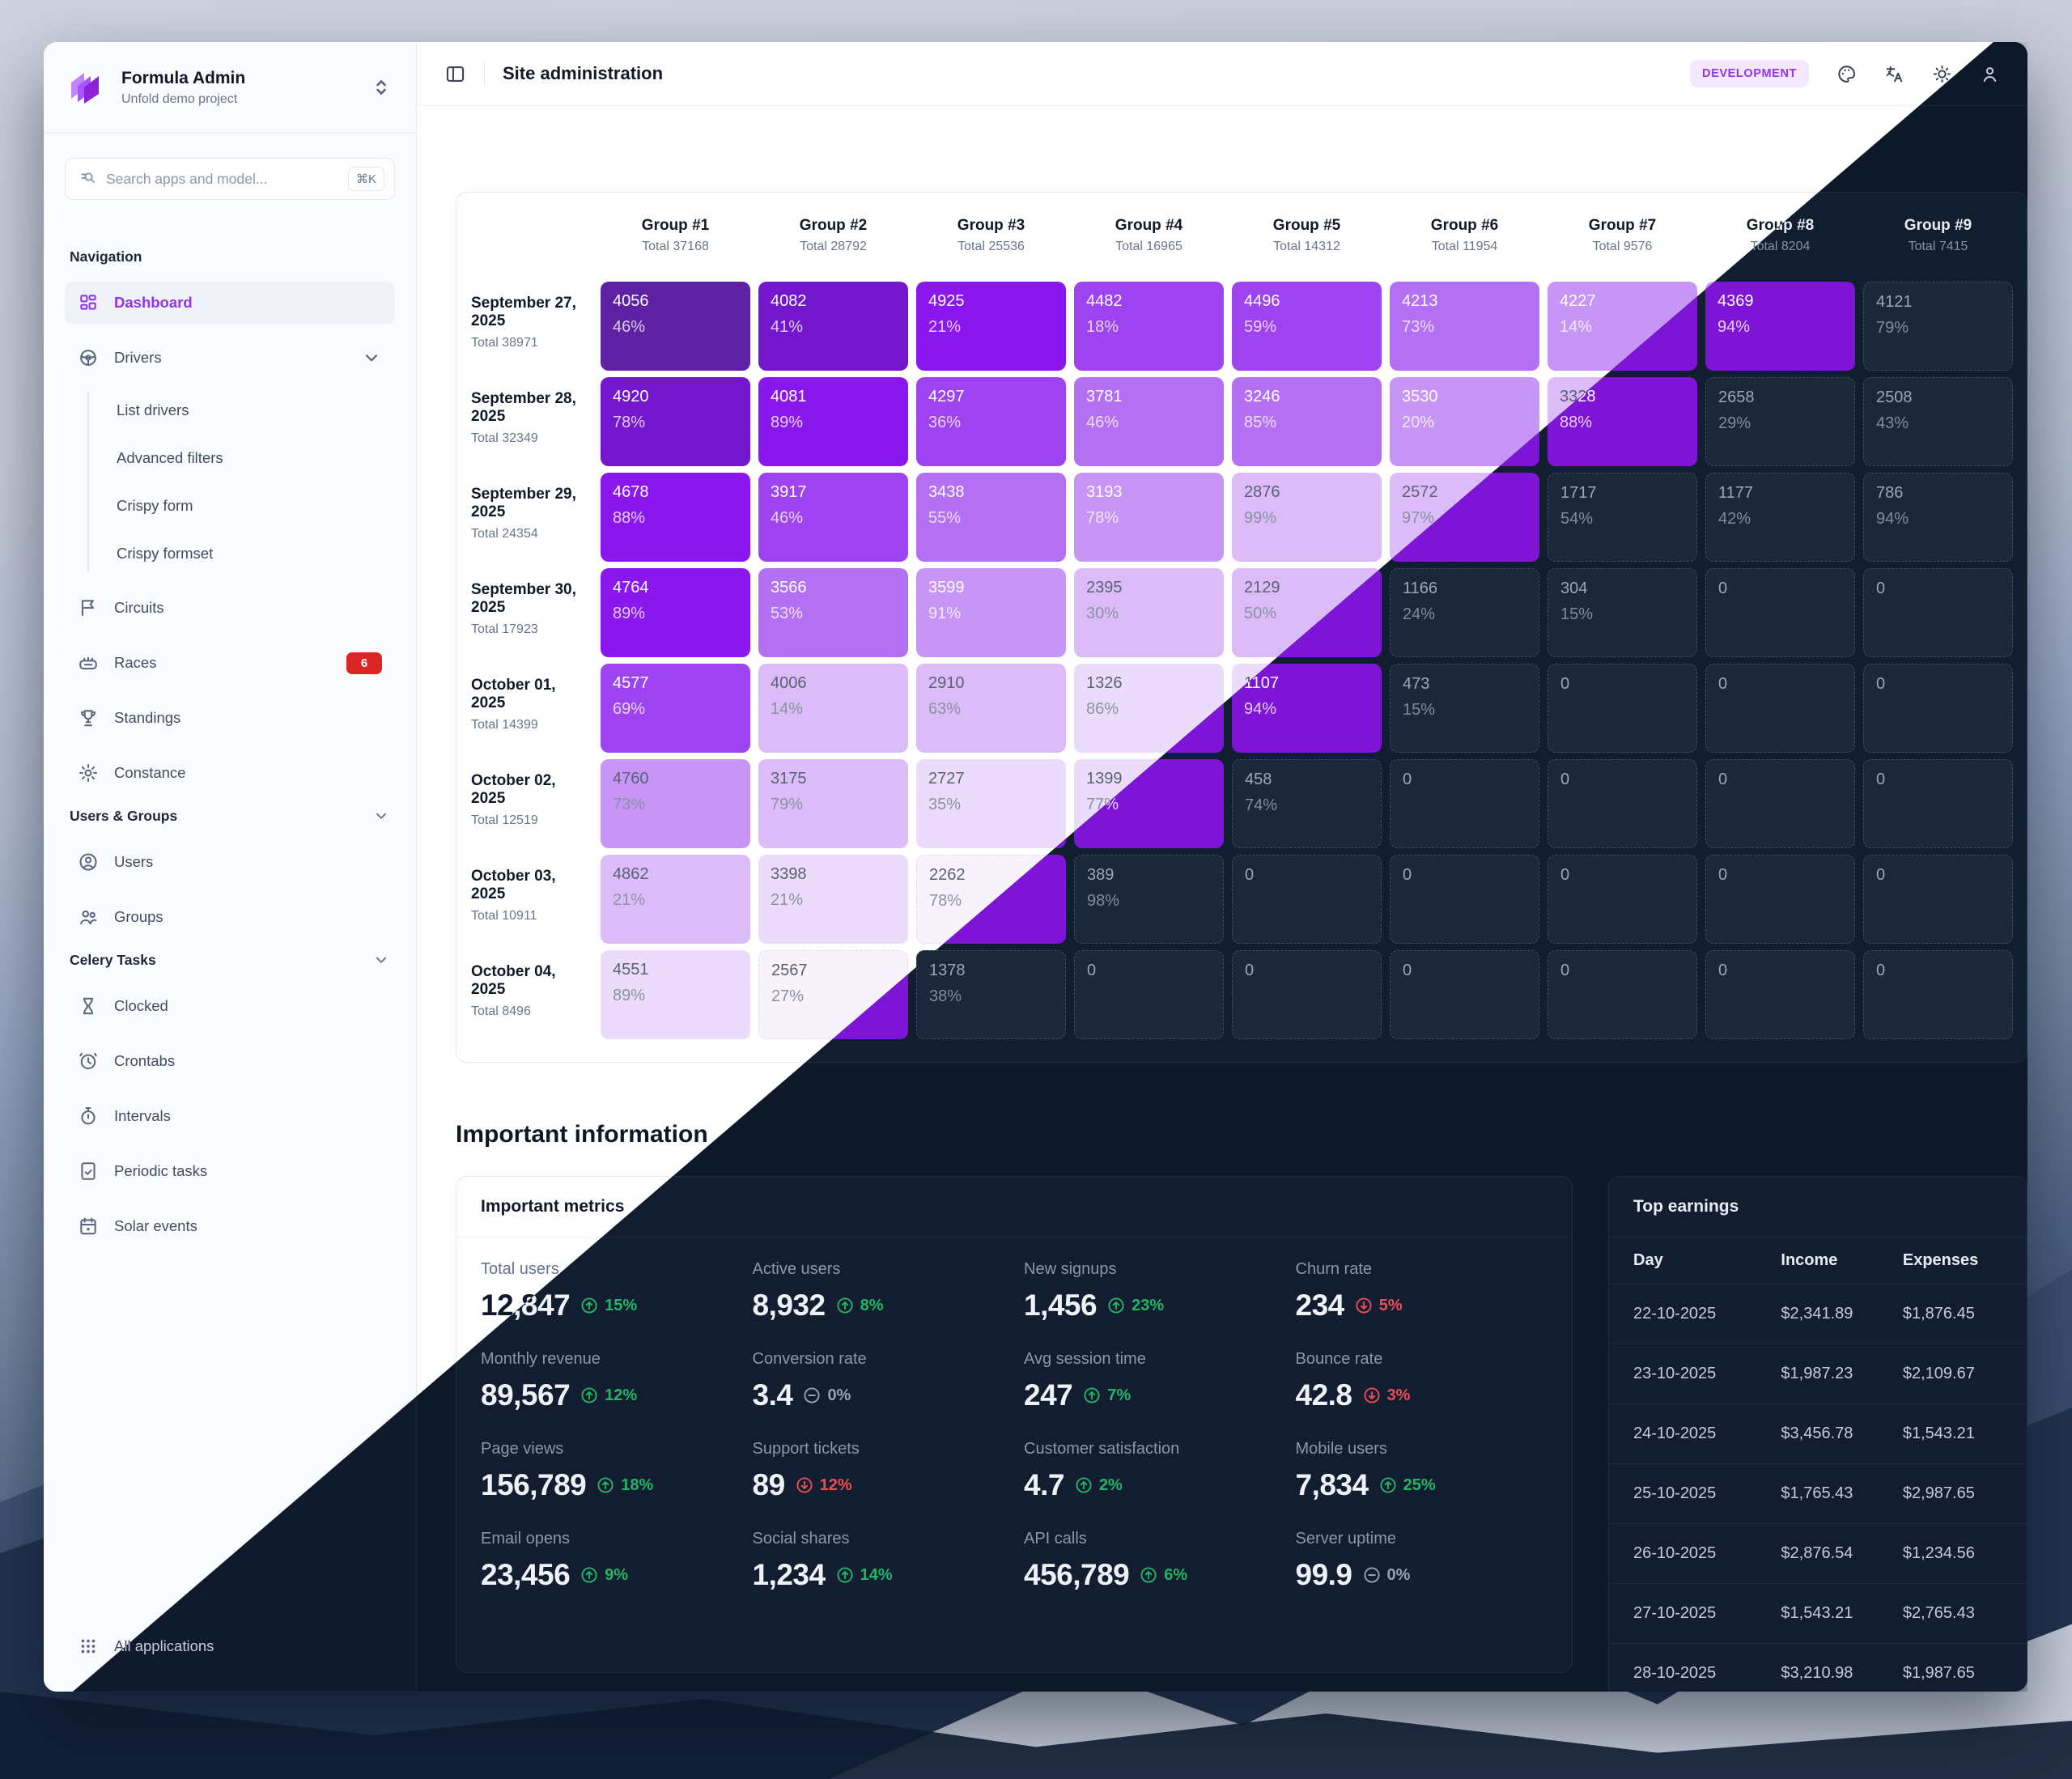  I want to click on heatmap-cell: 4862 21%, so click(675, 900).